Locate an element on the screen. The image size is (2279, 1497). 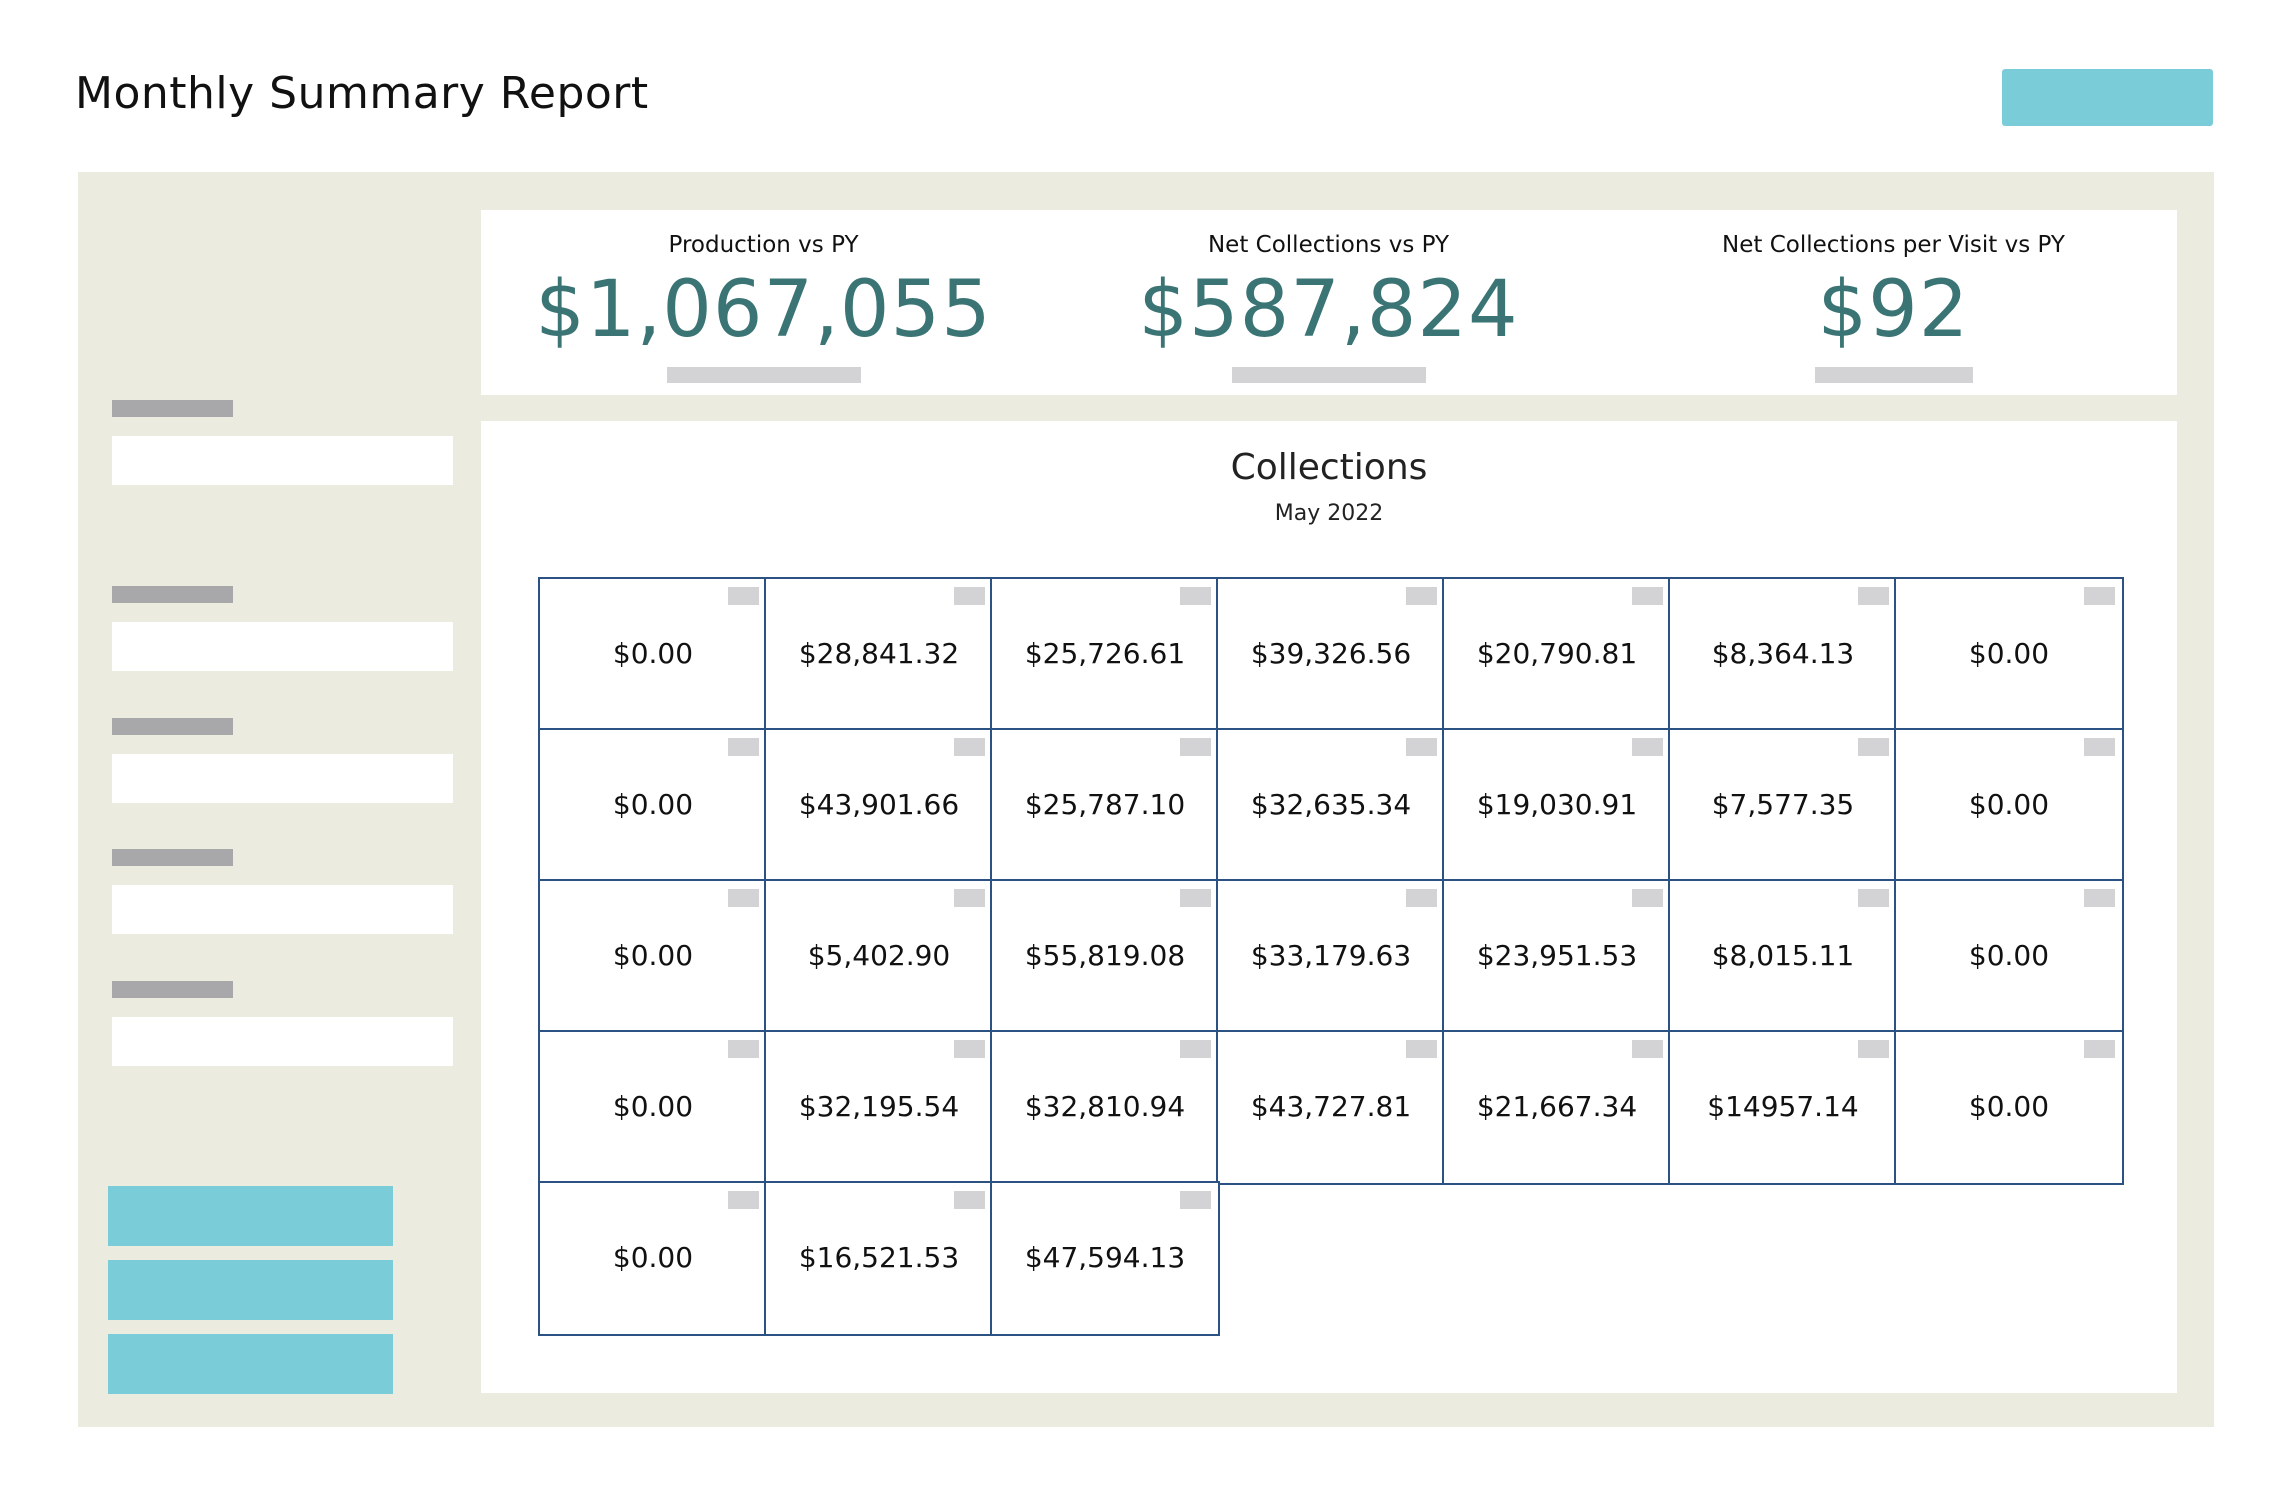
kpi-net-collections: Net Collections vs PY $587,824 is located at coordinates (1328, 302).